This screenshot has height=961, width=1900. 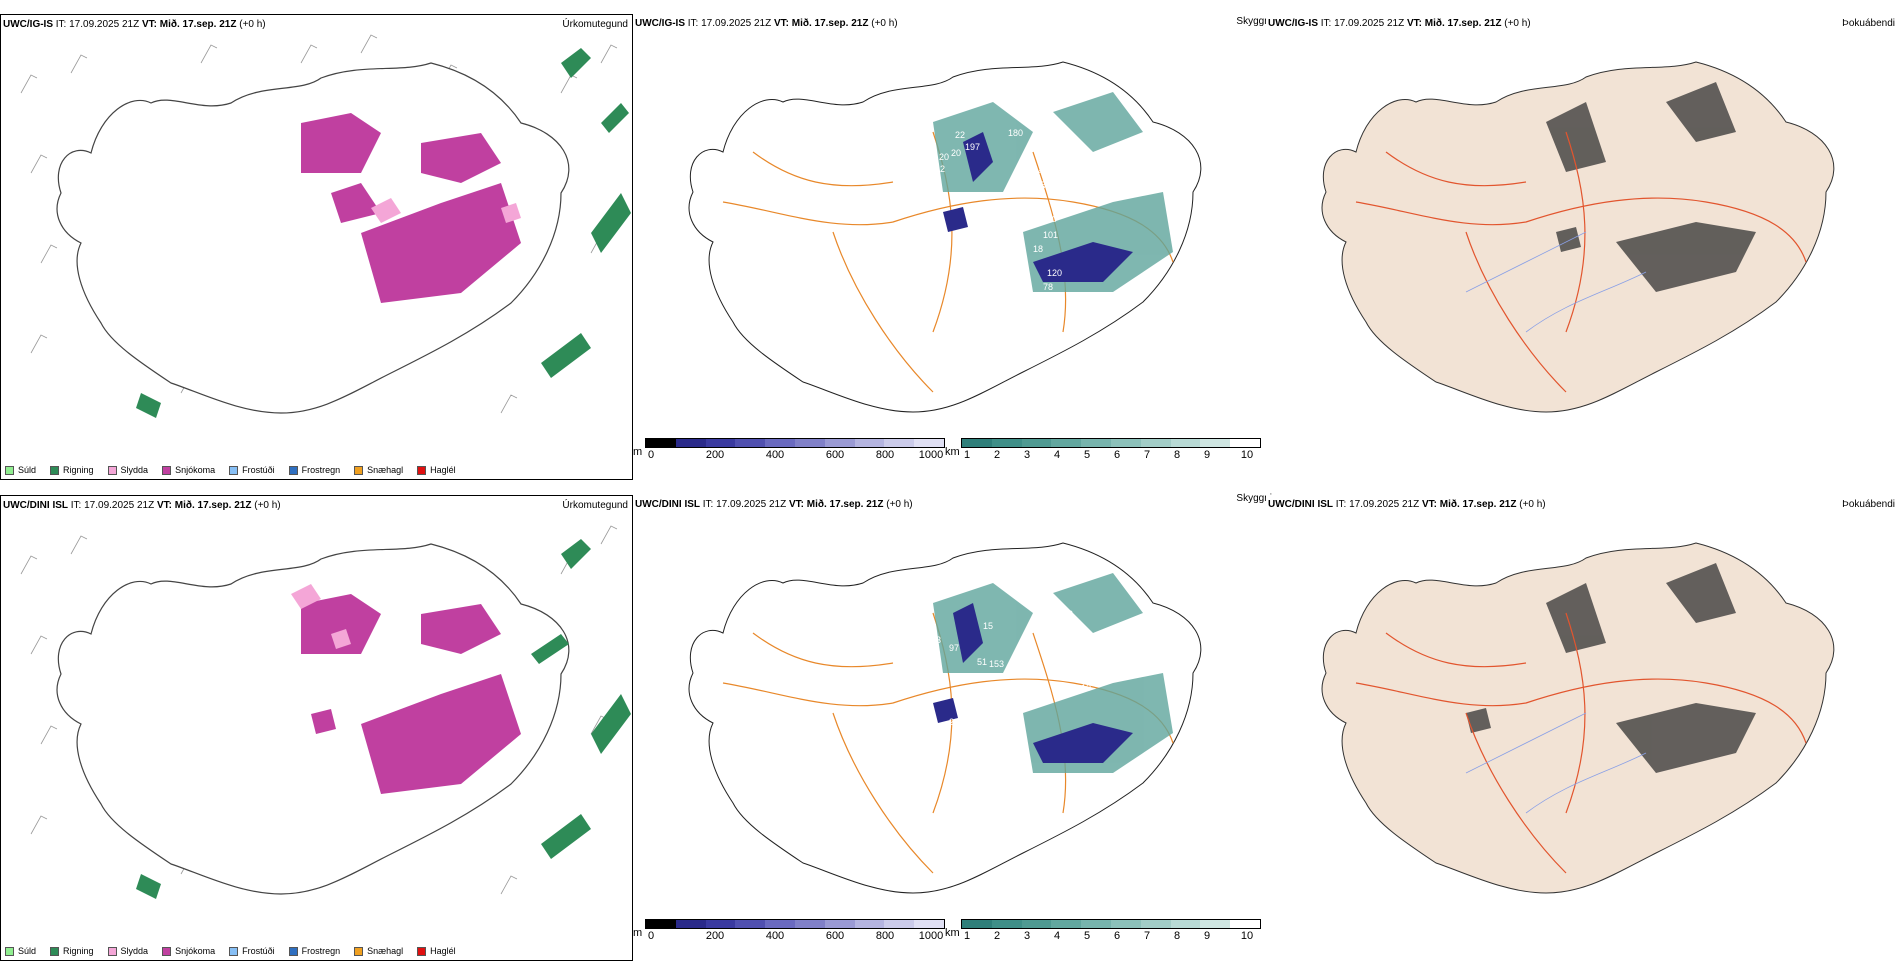 I want to click on ceiling-label: 93, so click(x=936, y=640).